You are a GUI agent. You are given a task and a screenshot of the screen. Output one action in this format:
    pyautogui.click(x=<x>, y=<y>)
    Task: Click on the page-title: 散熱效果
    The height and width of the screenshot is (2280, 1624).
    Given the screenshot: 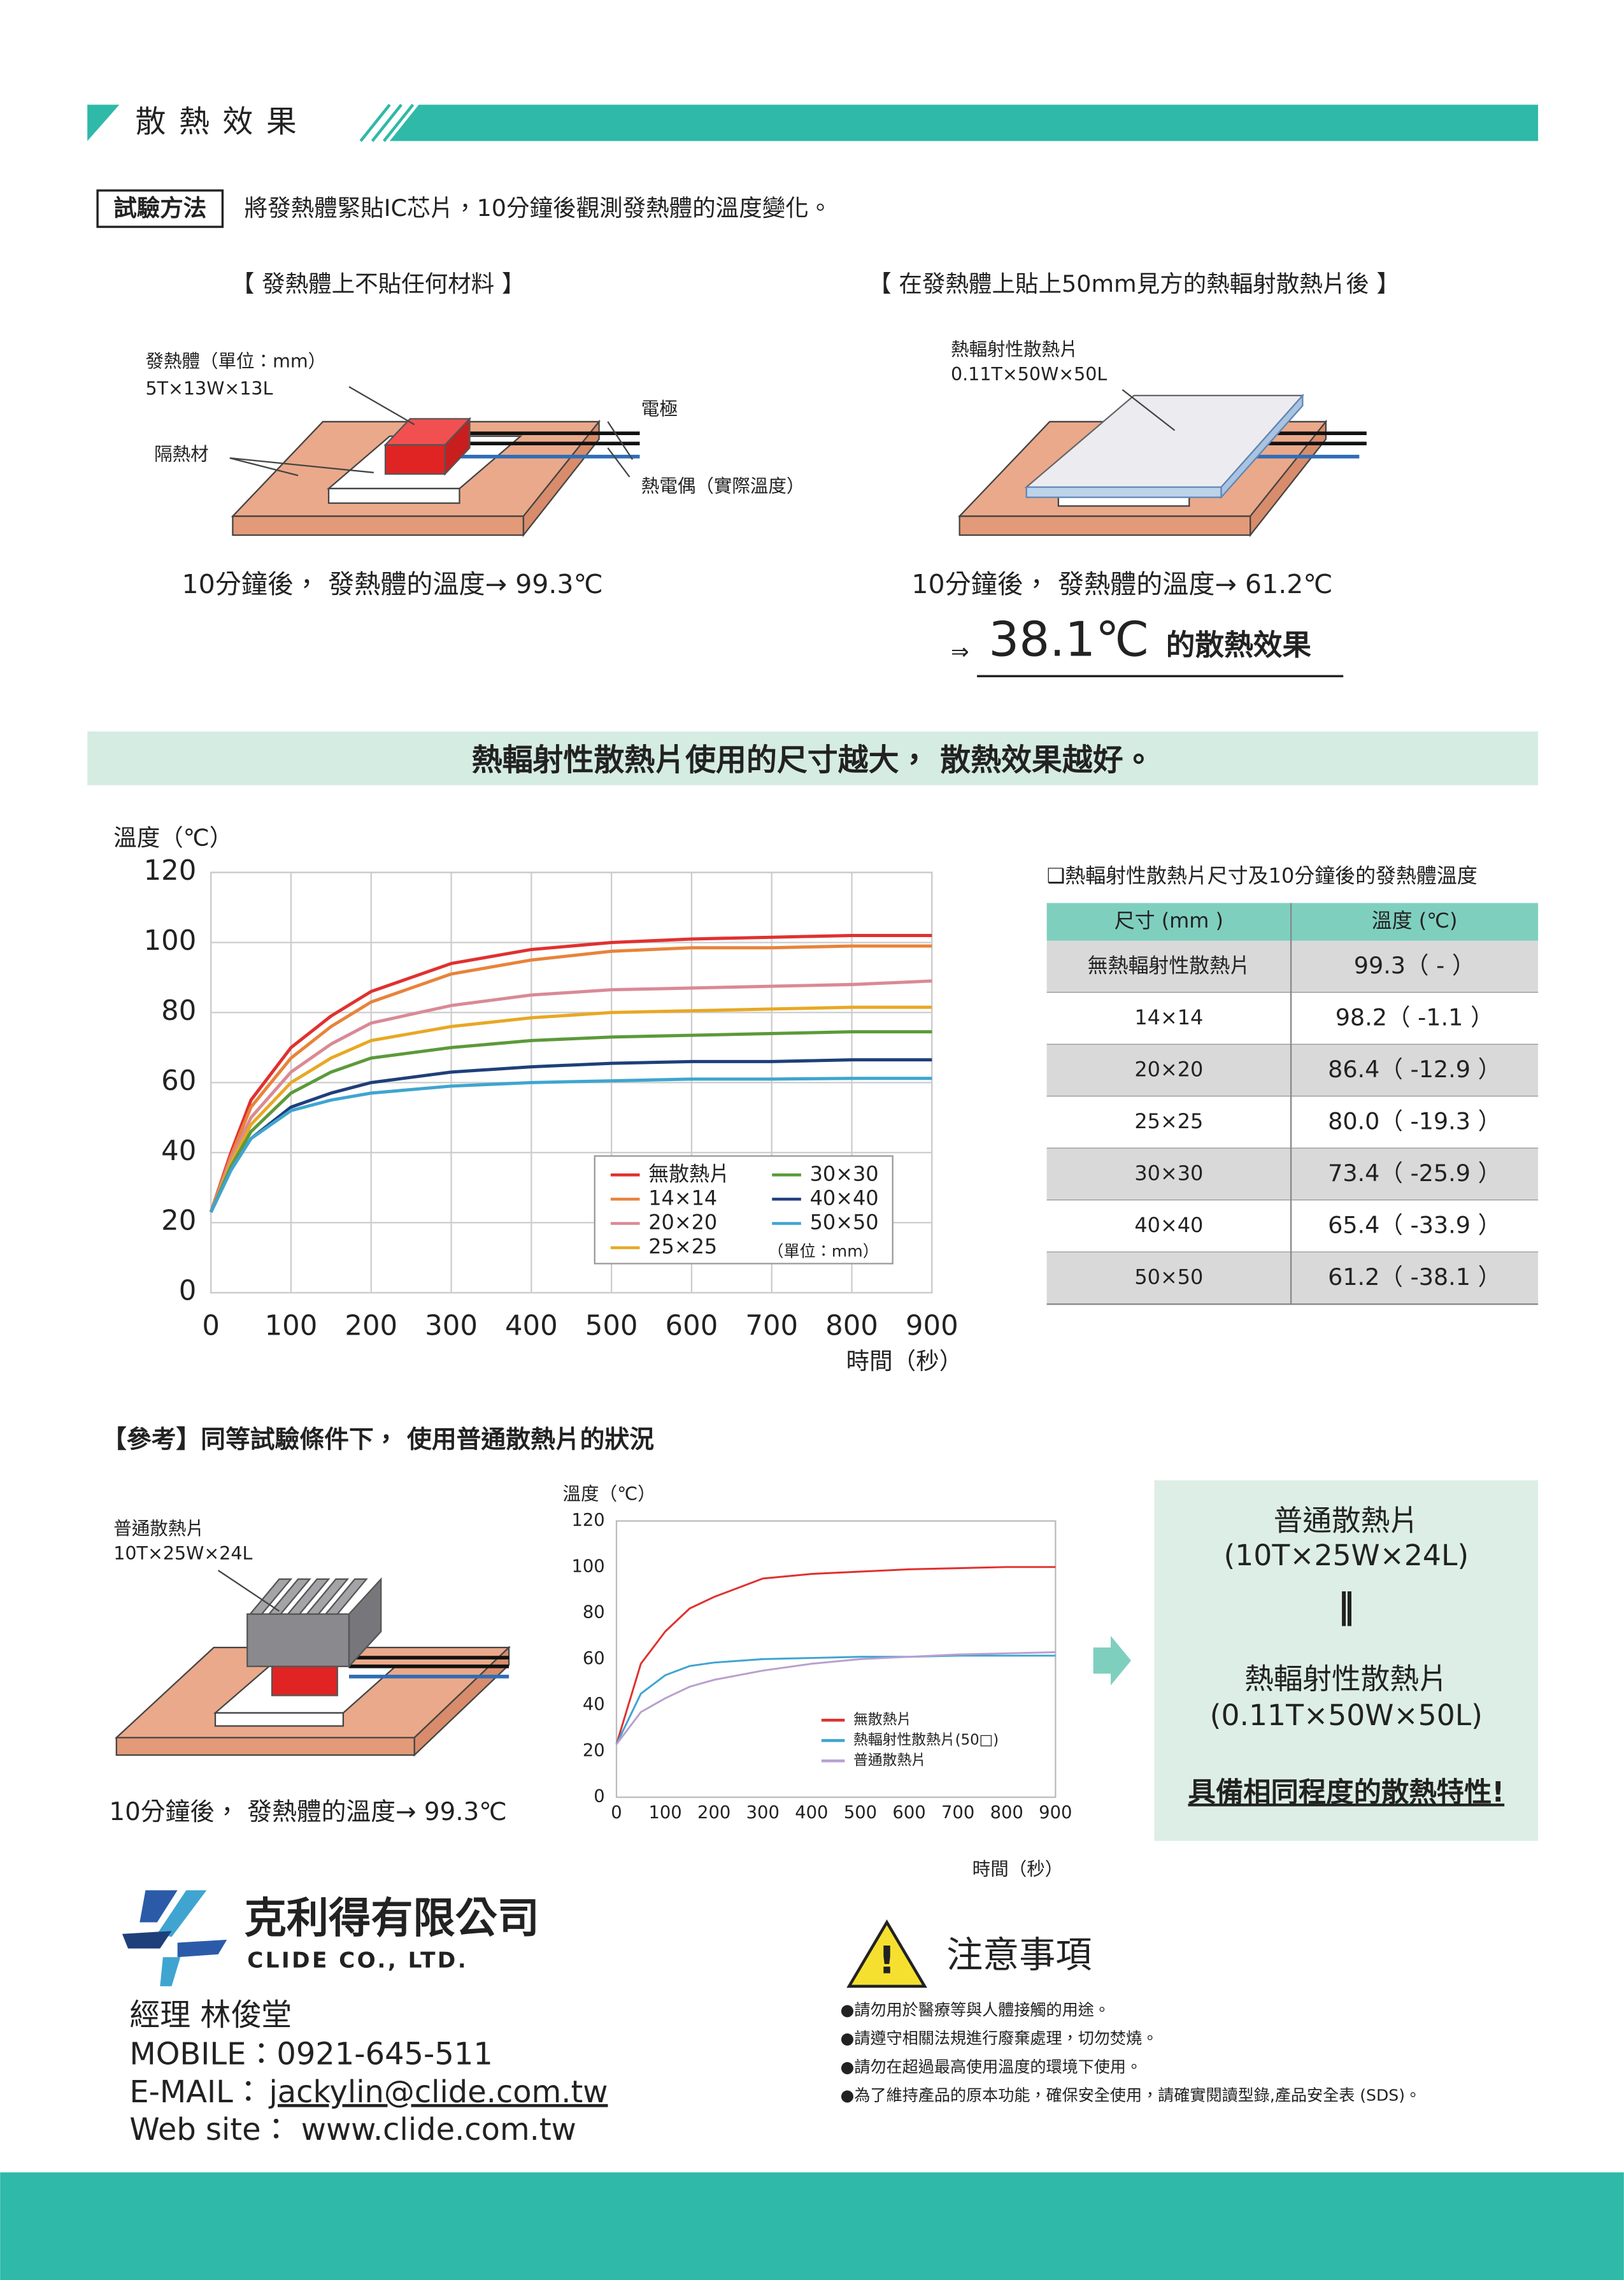 What is the action you would take?
    pyautogui.click(x=222, y=122)
    